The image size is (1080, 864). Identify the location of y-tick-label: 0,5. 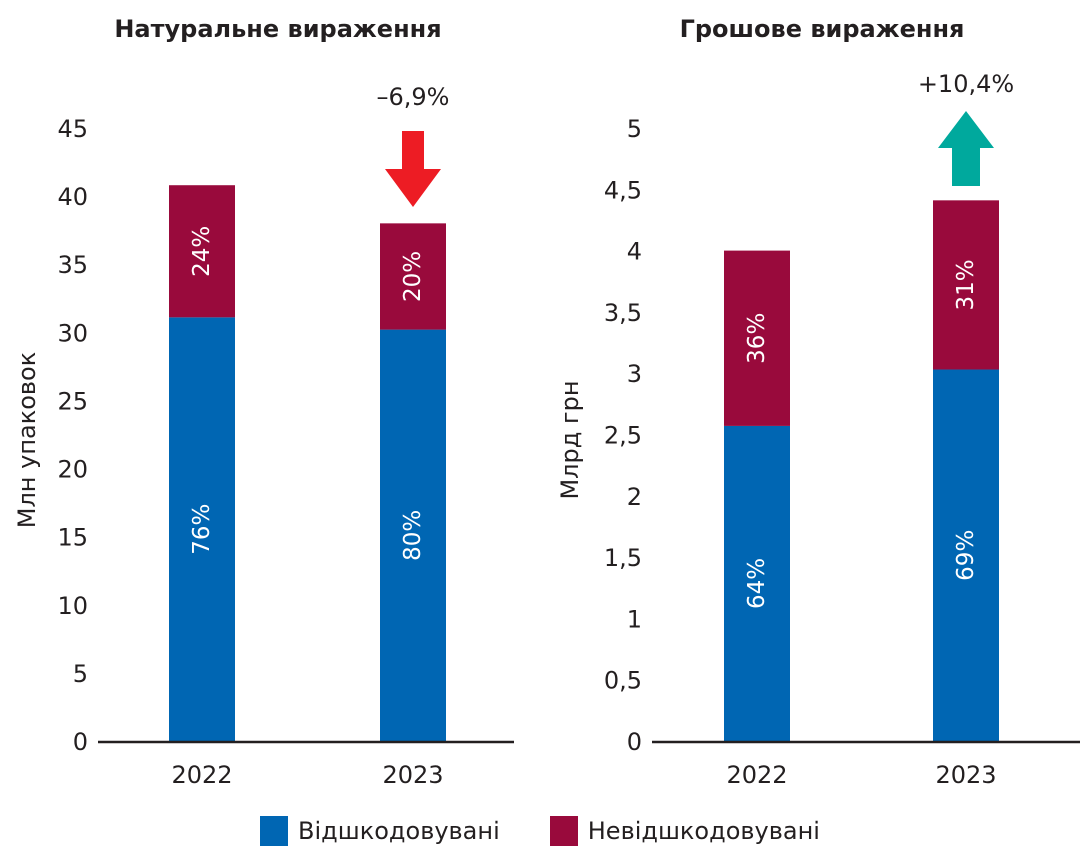
(623, 681).